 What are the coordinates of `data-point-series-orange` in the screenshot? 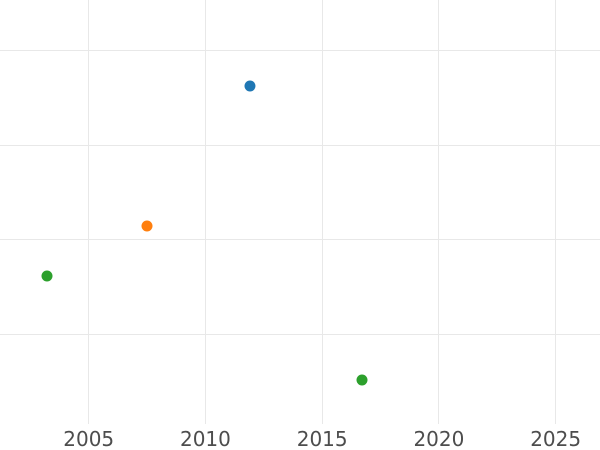 It's located at (147, 226).